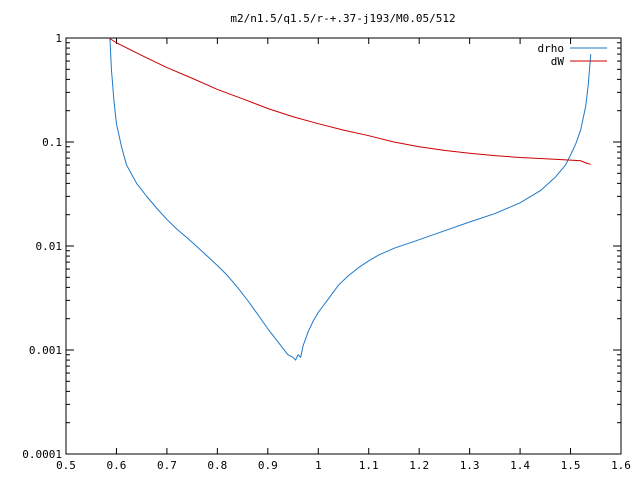 This screenshot has width=640, height=480. I want to click on x-tick-label: 1, so click(318, 465).